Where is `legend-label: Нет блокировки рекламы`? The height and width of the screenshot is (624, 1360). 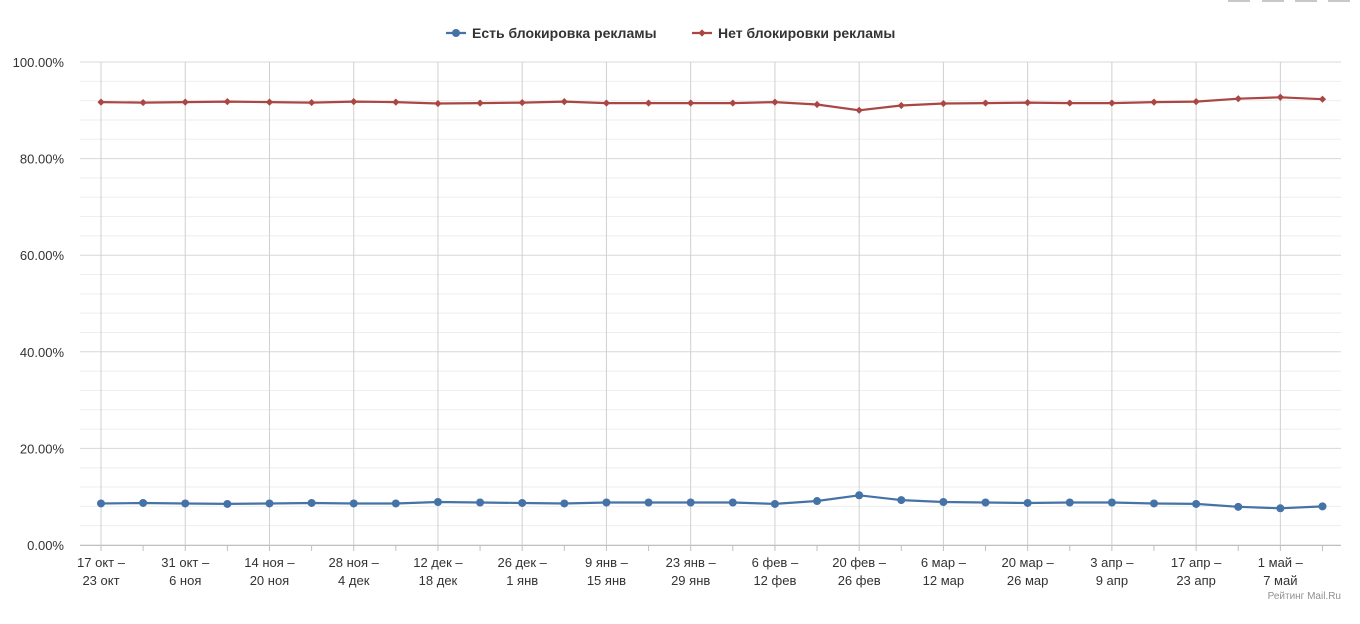
legend-label: Нет блокировки рекламы is located at coordinates (806, 33).